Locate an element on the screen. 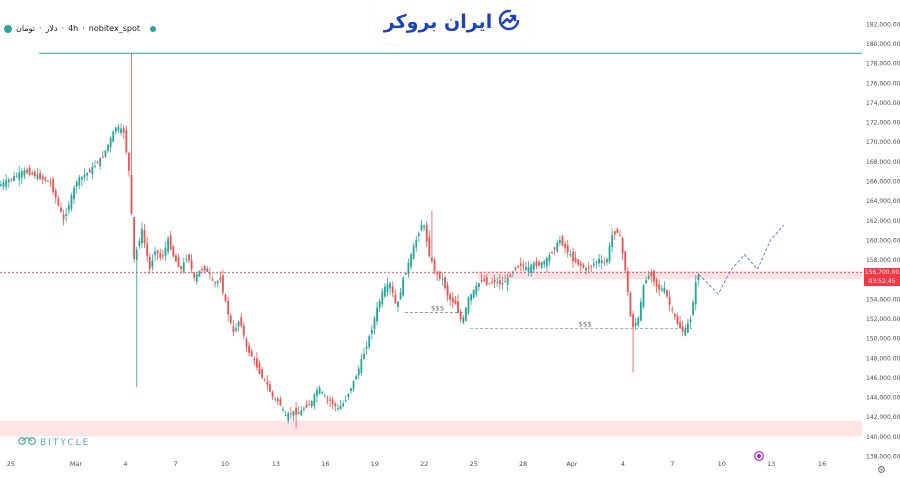 The width and height of the screenshot is (900, 478). x-tick-label: 7 is located at coordinates (672, 464).